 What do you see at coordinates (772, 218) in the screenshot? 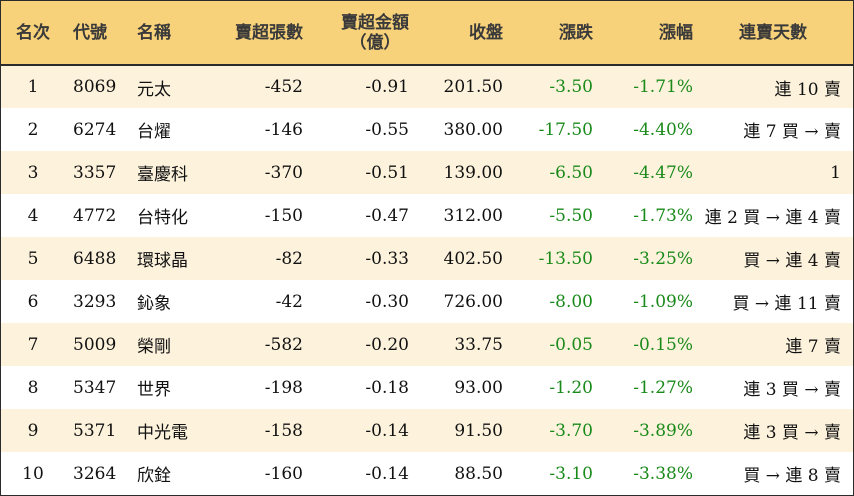
I see `cell-streak: 連 2 買 → 連 4 賣` at bounding box center [772, 218].